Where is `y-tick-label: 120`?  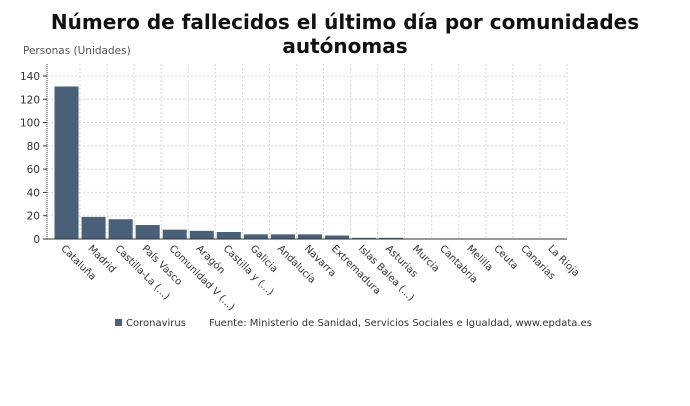 y-tick-label: 120 is located at coordinates (30, 100).